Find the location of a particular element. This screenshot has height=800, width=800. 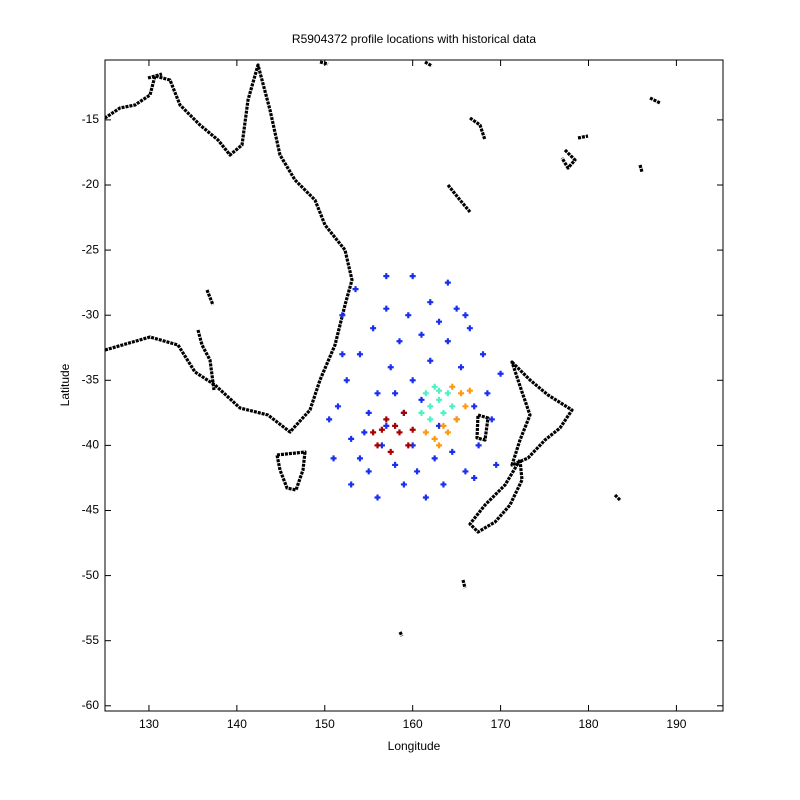

x-tick-label: 180 is located at coordinates (588, 724).